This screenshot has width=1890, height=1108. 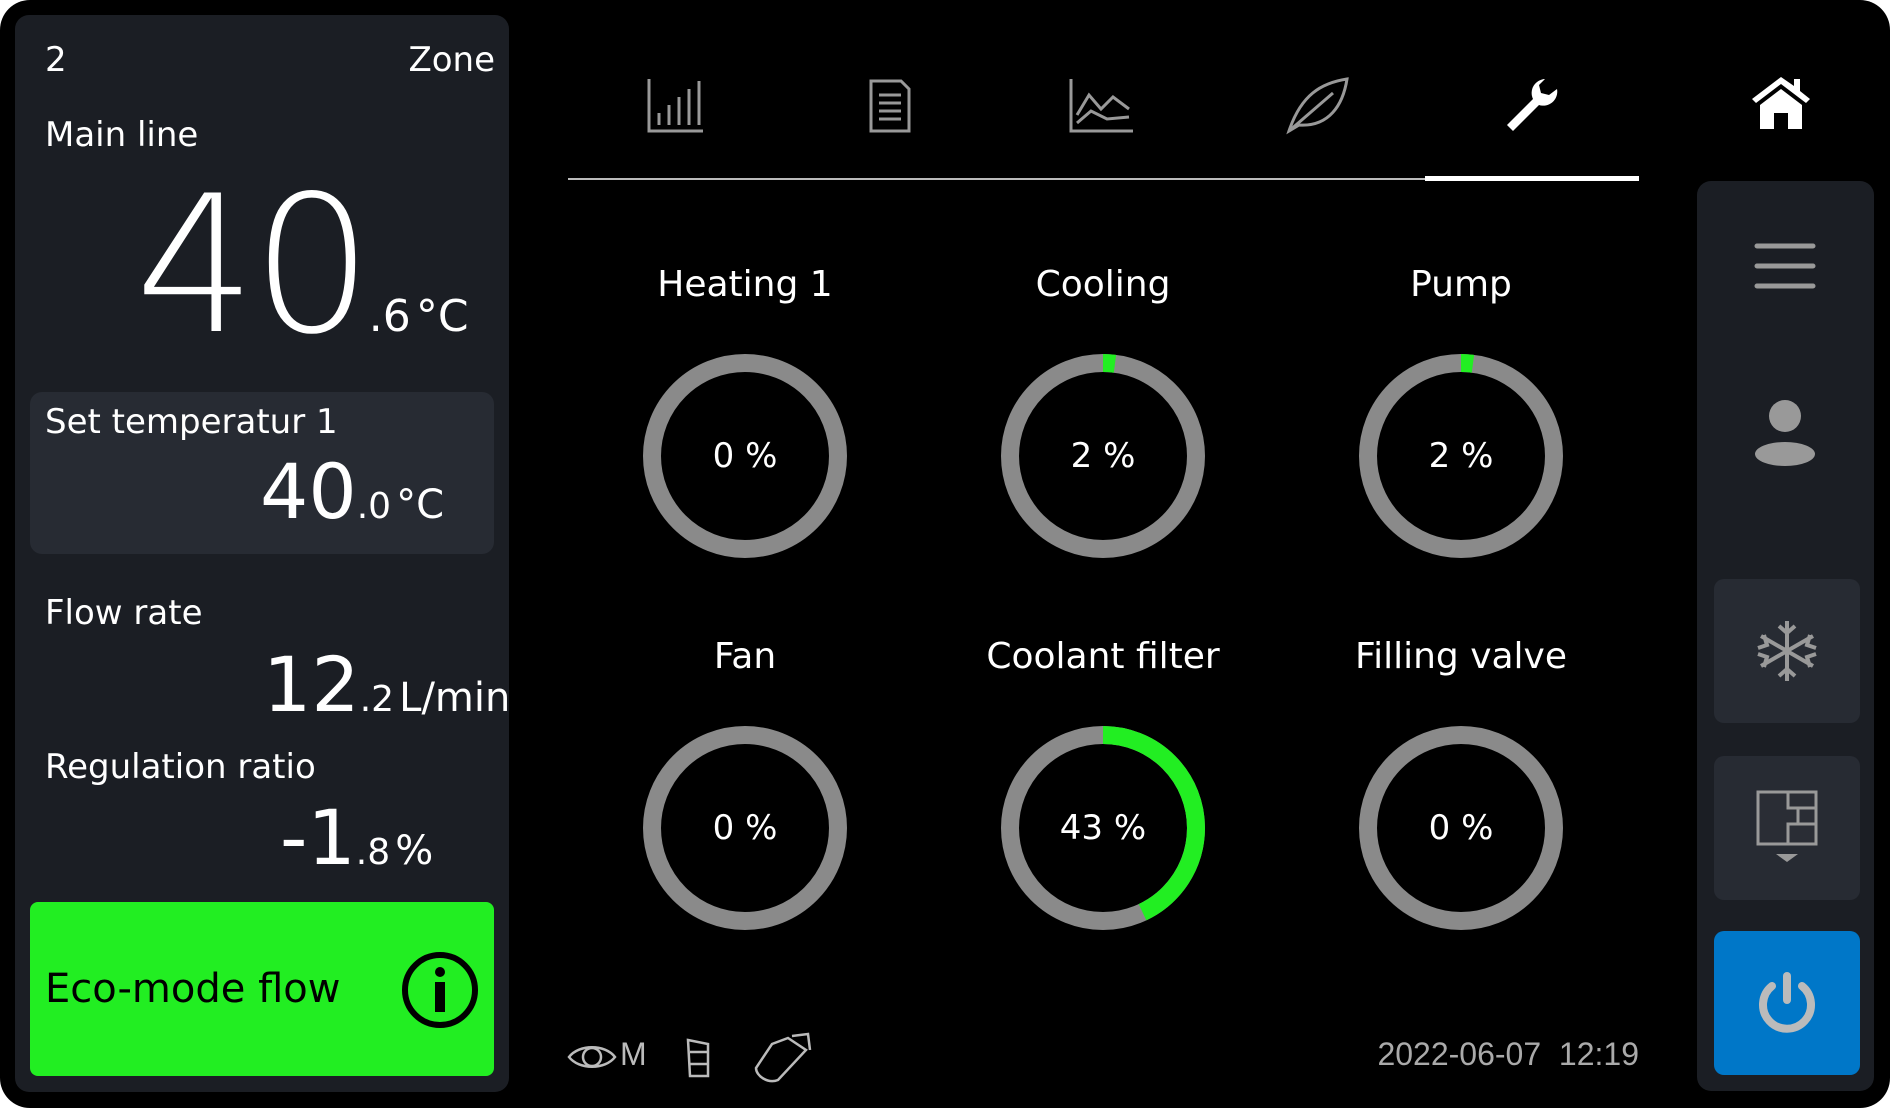 I want to click on home-button, so click(x=1780, y=103).